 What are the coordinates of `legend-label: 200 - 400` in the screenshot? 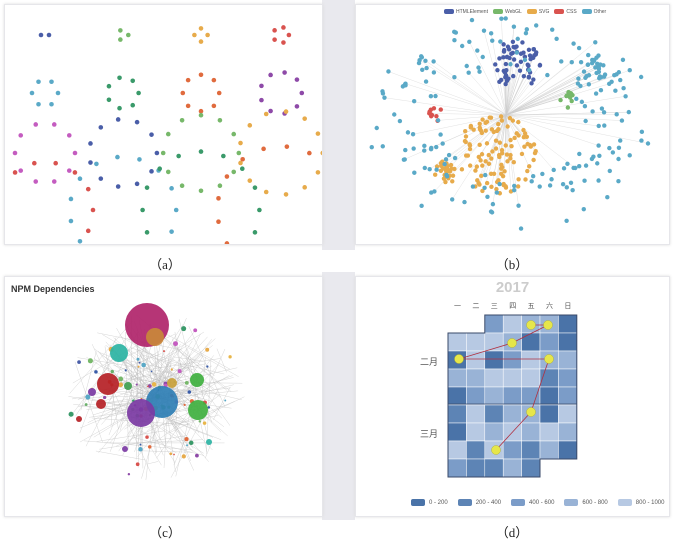 It's located at (488, 503).